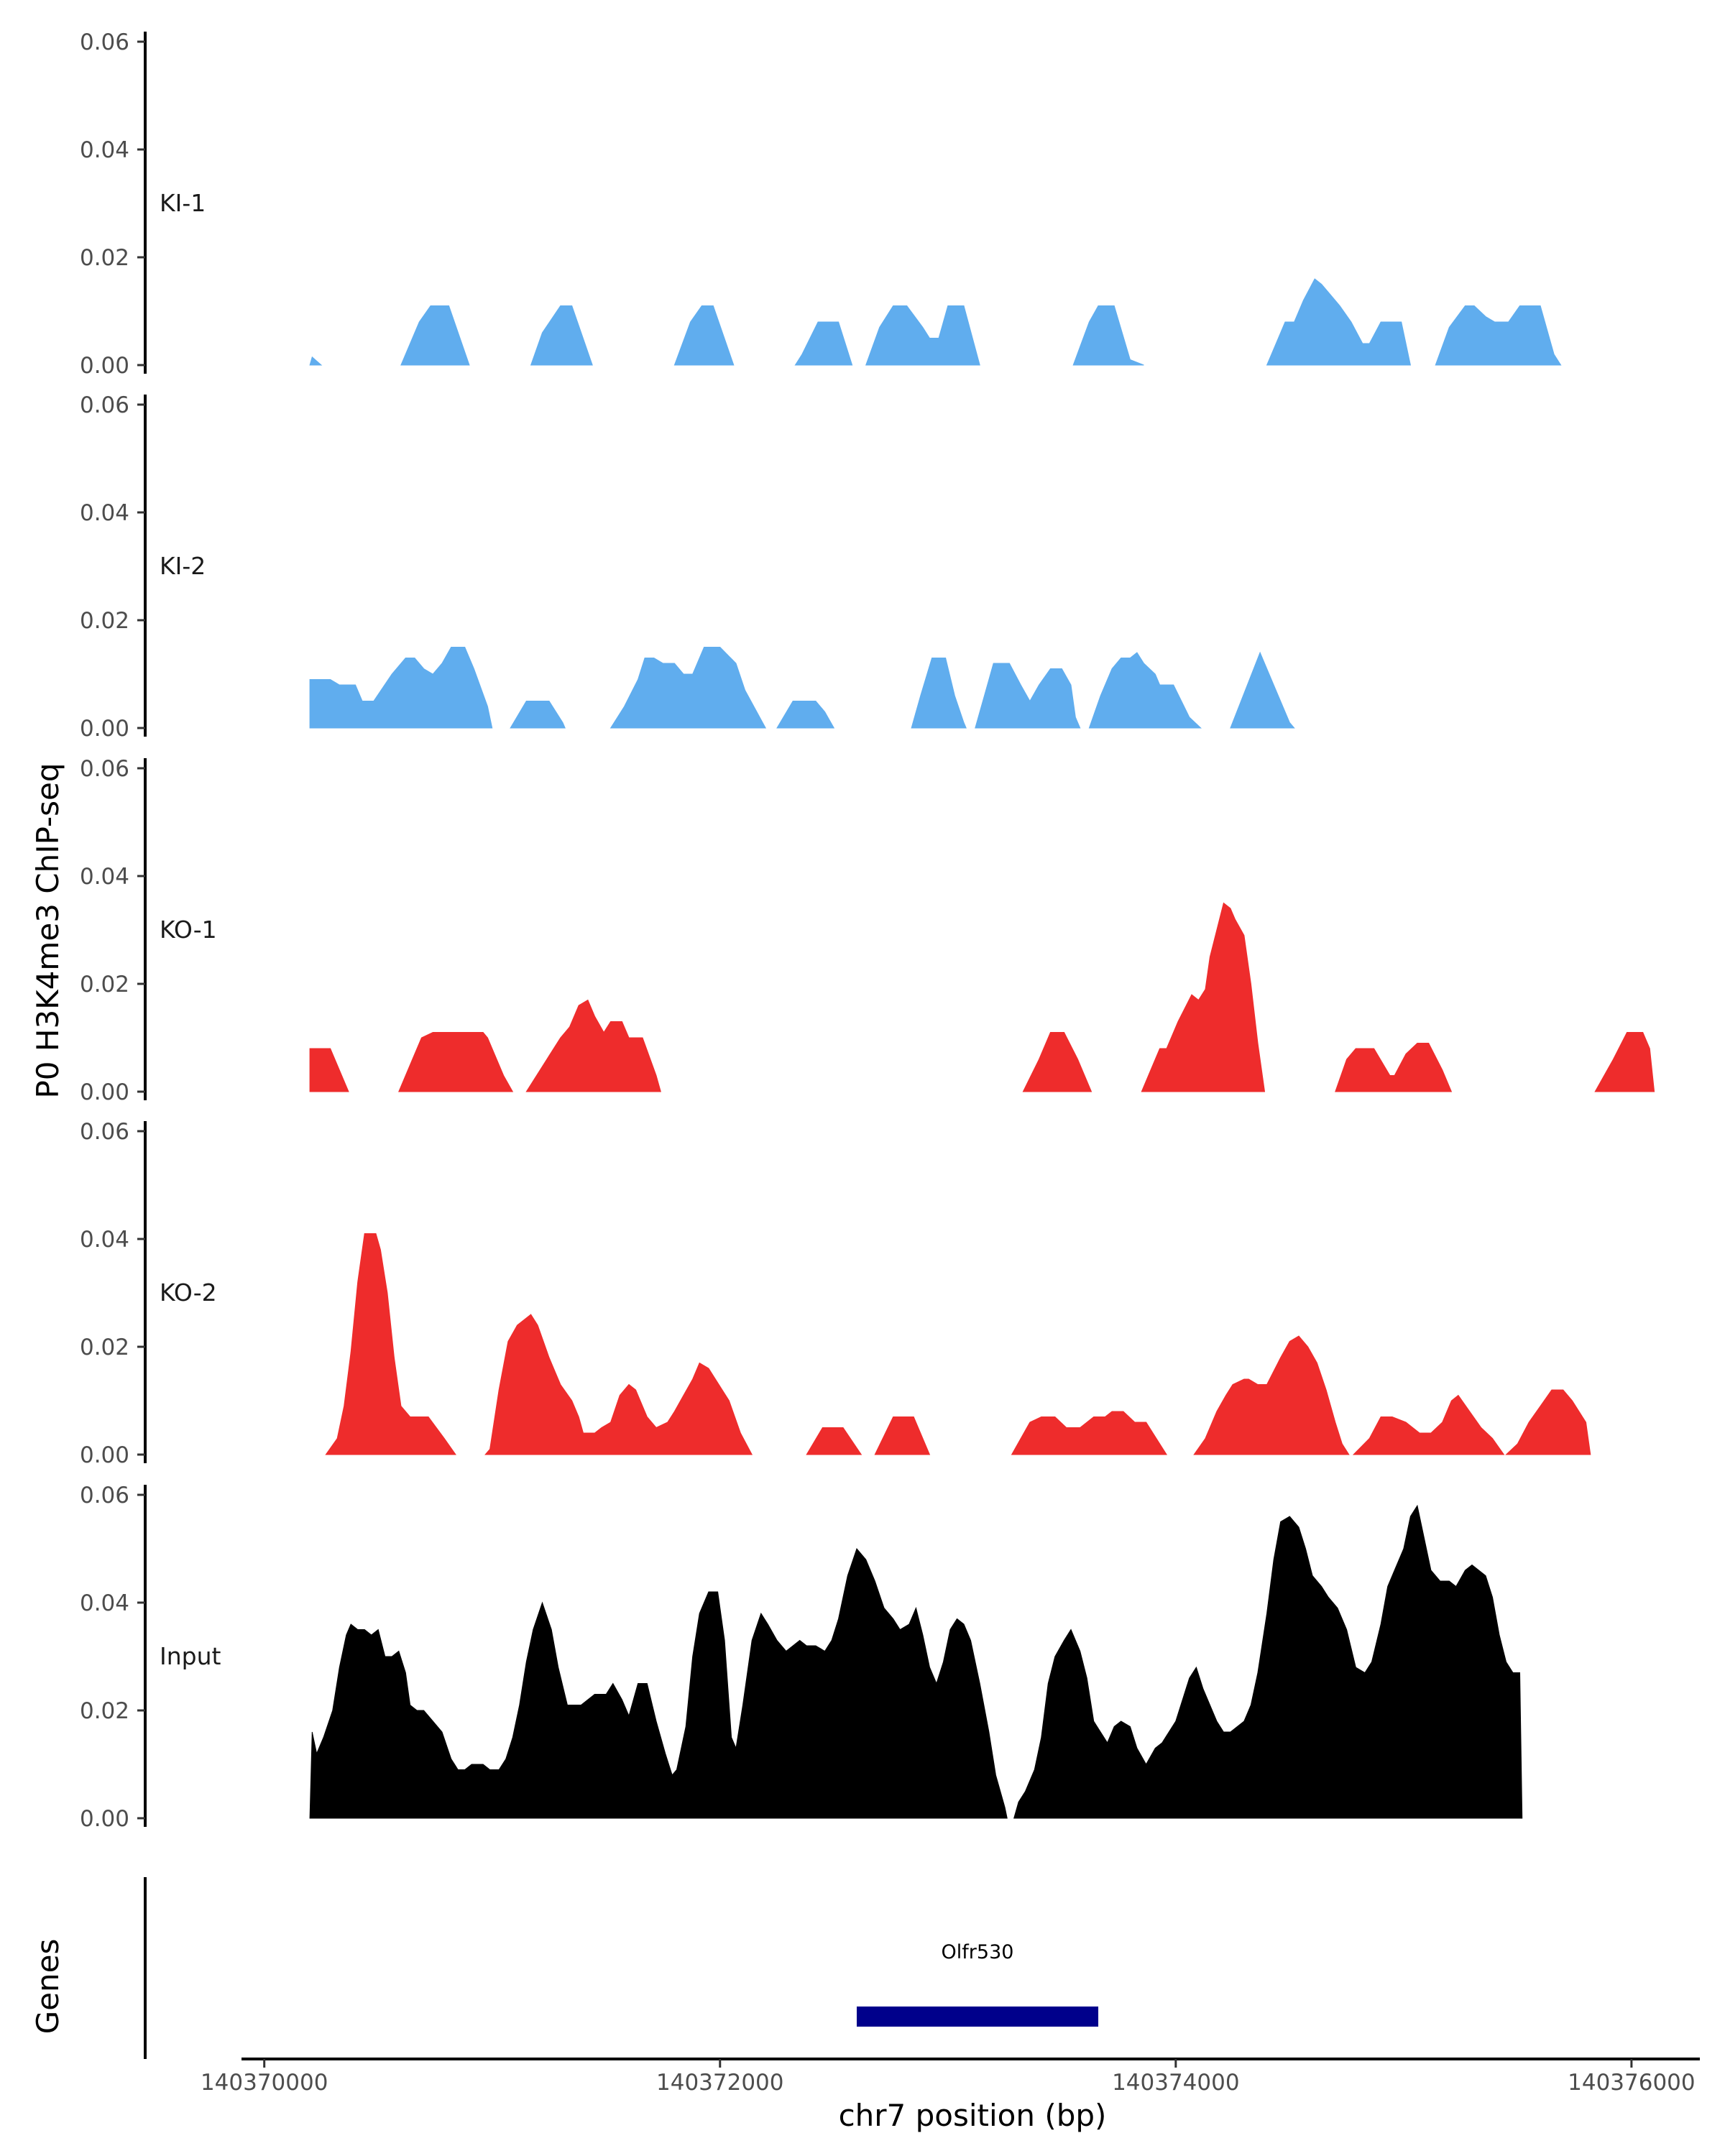 This screenshot has height=2156, width=1725. What do you see at coordinates (104, 729) in the screenshot?
I see `y-tick-label-ki-2: 0.00` at bounding box center [104, 729].